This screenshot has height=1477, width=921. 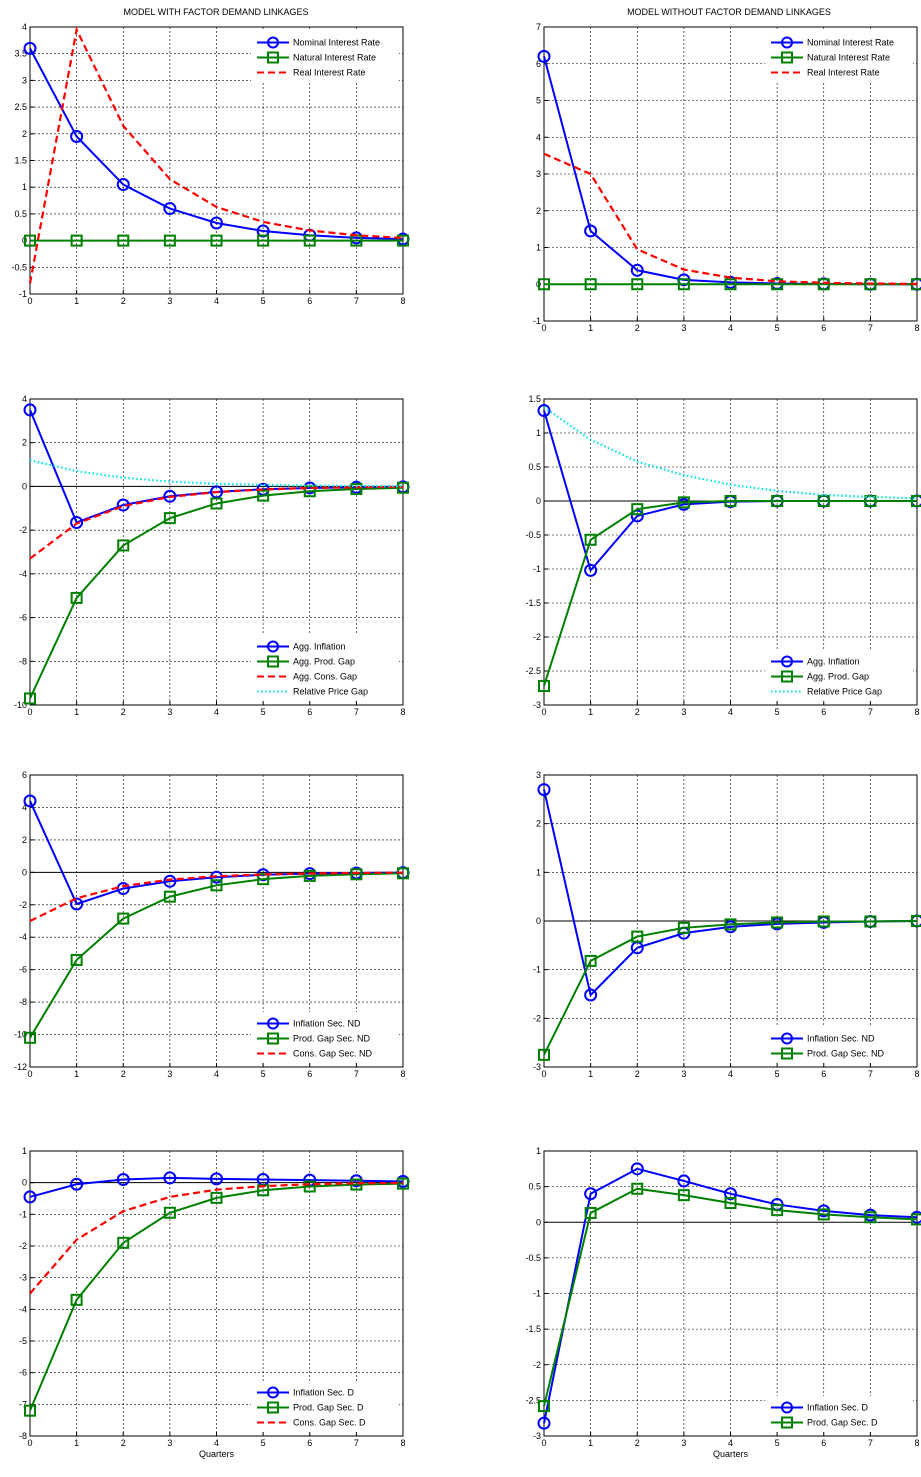 I want to click on right-column-title: MODEL WITHOUT FACTOR DEMAND LINKAGES, so click(x=729, y=12).